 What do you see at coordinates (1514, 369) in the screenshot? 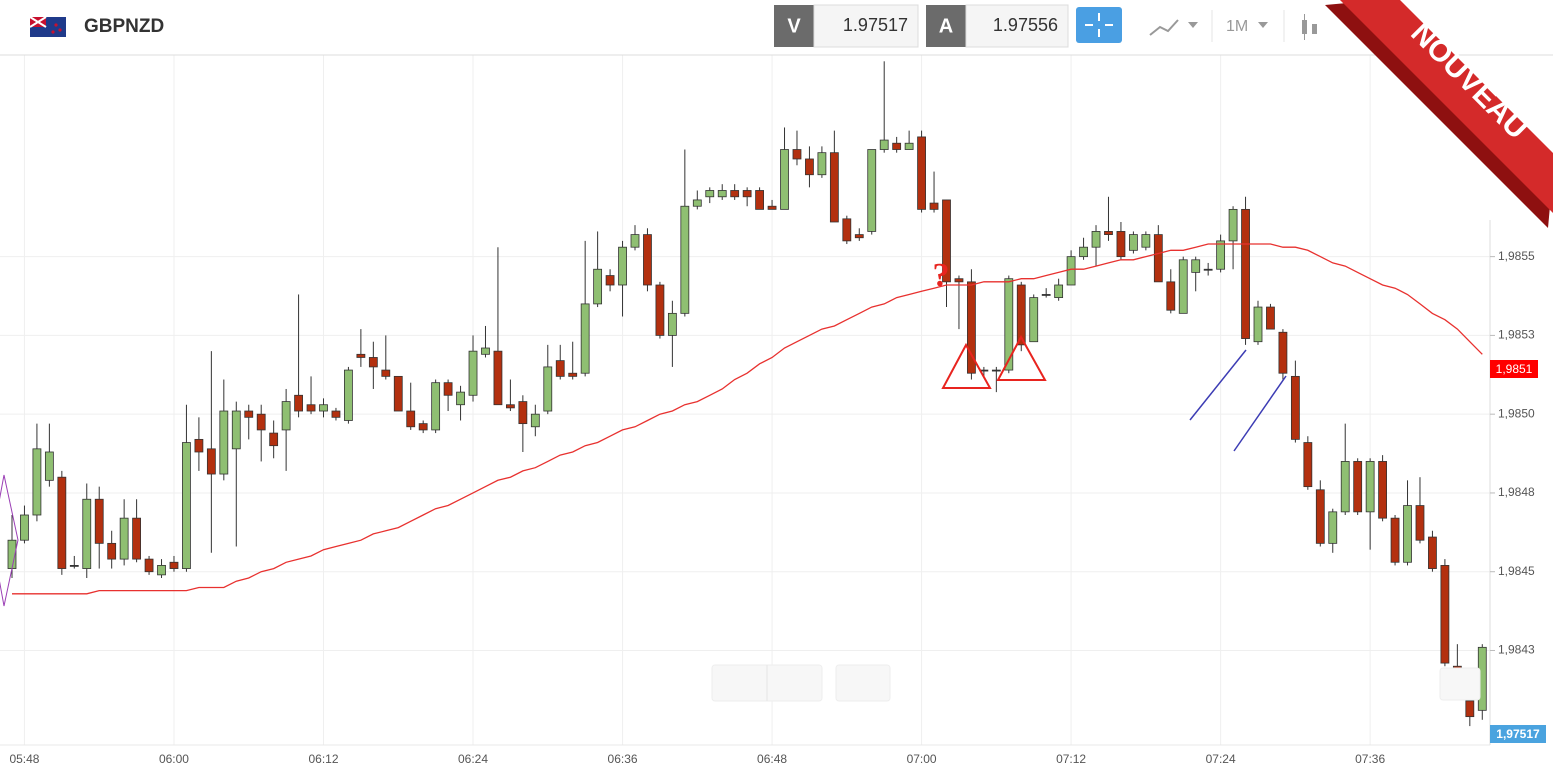
I see `last-price-label: 1,9851` at bounding box center [1514, 369].